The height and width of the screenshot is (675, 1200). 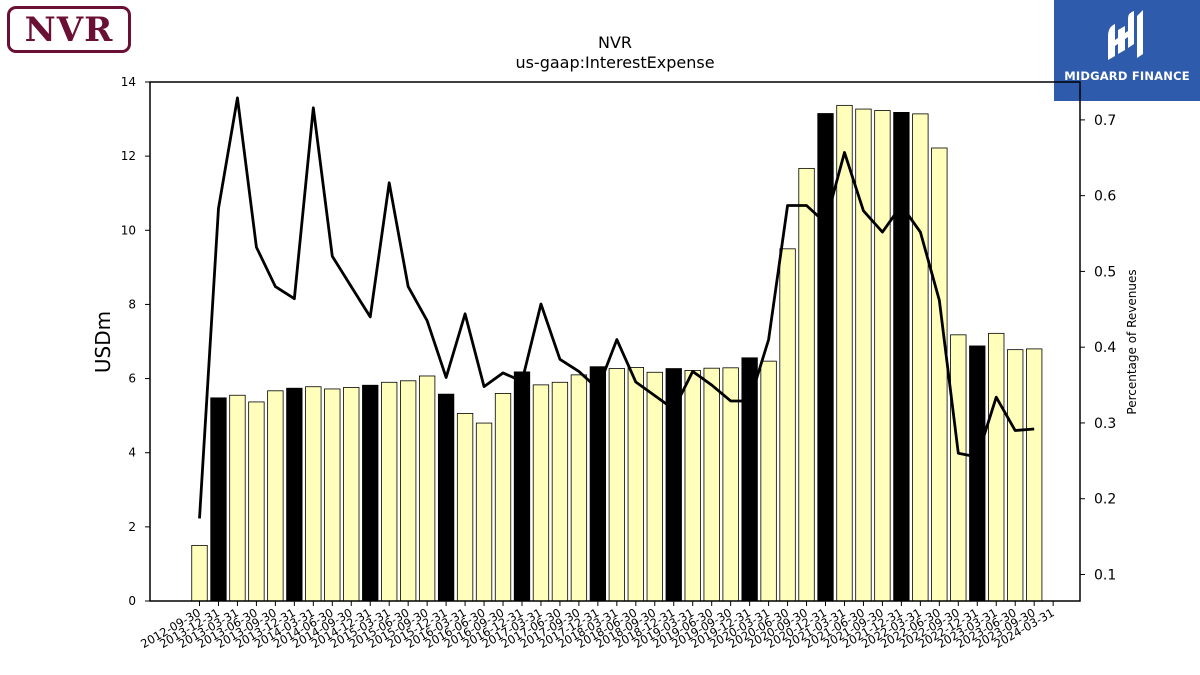 I want to click on midgard-mark-icon, so click(x=1125, y=35).